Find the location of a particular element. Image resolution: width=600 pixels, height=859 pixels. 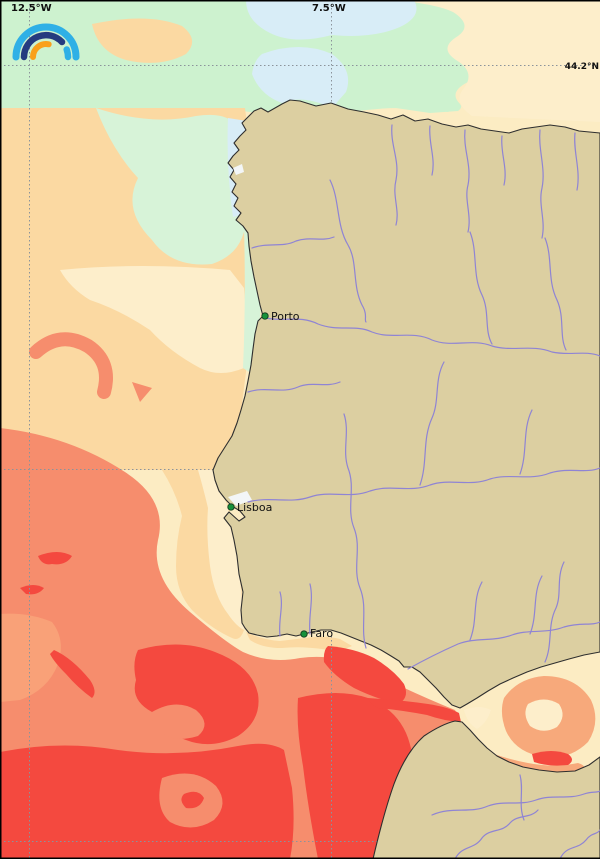

border-top is located at coordinates (300, 1).